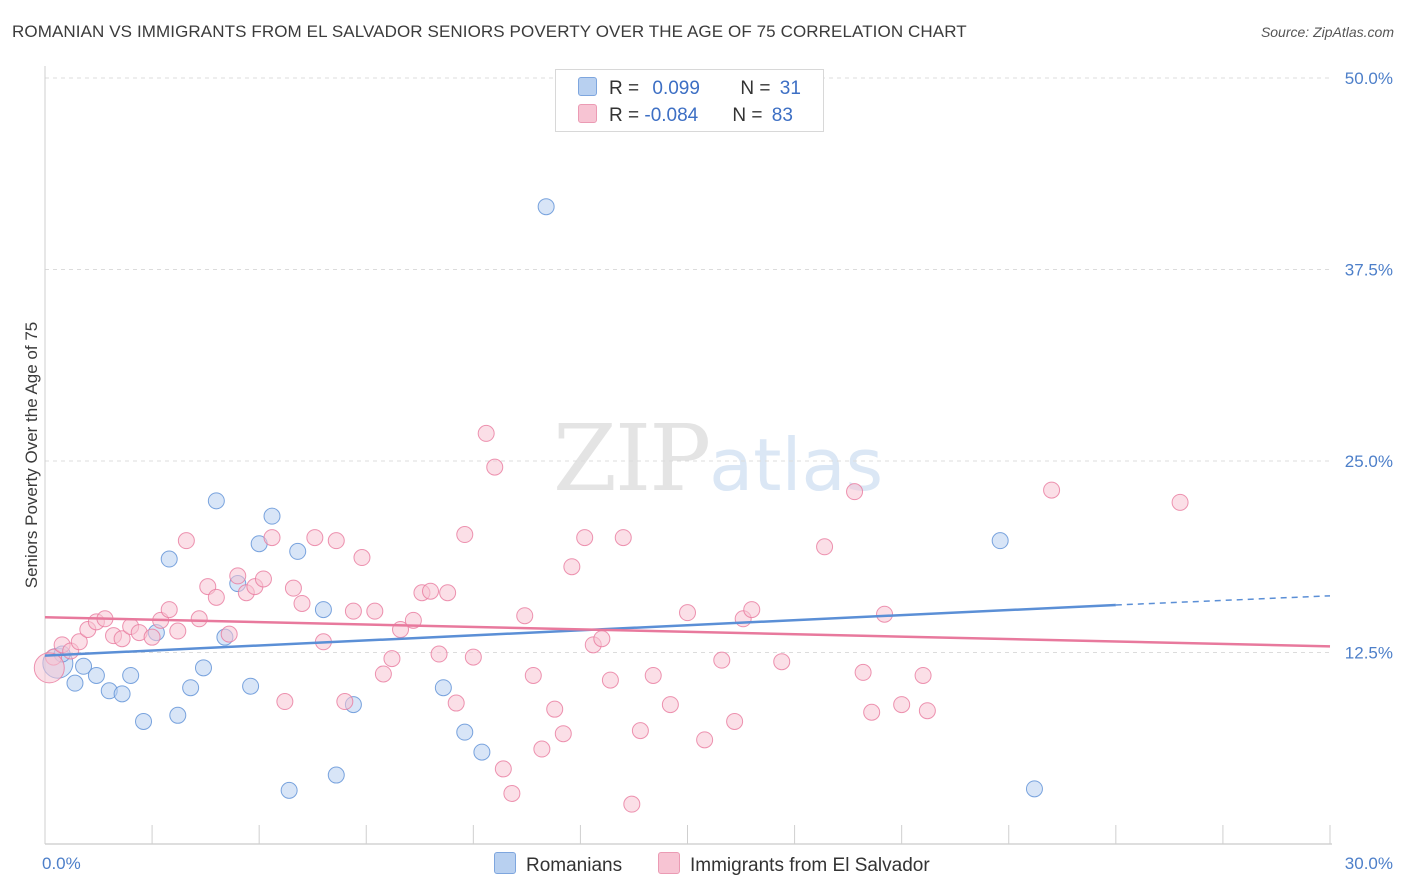 The width and height of the screenshot is (1406, 892). I want to click on y-axis-label: Seniors Poverty Over the Age of 75, so click(31, 455).